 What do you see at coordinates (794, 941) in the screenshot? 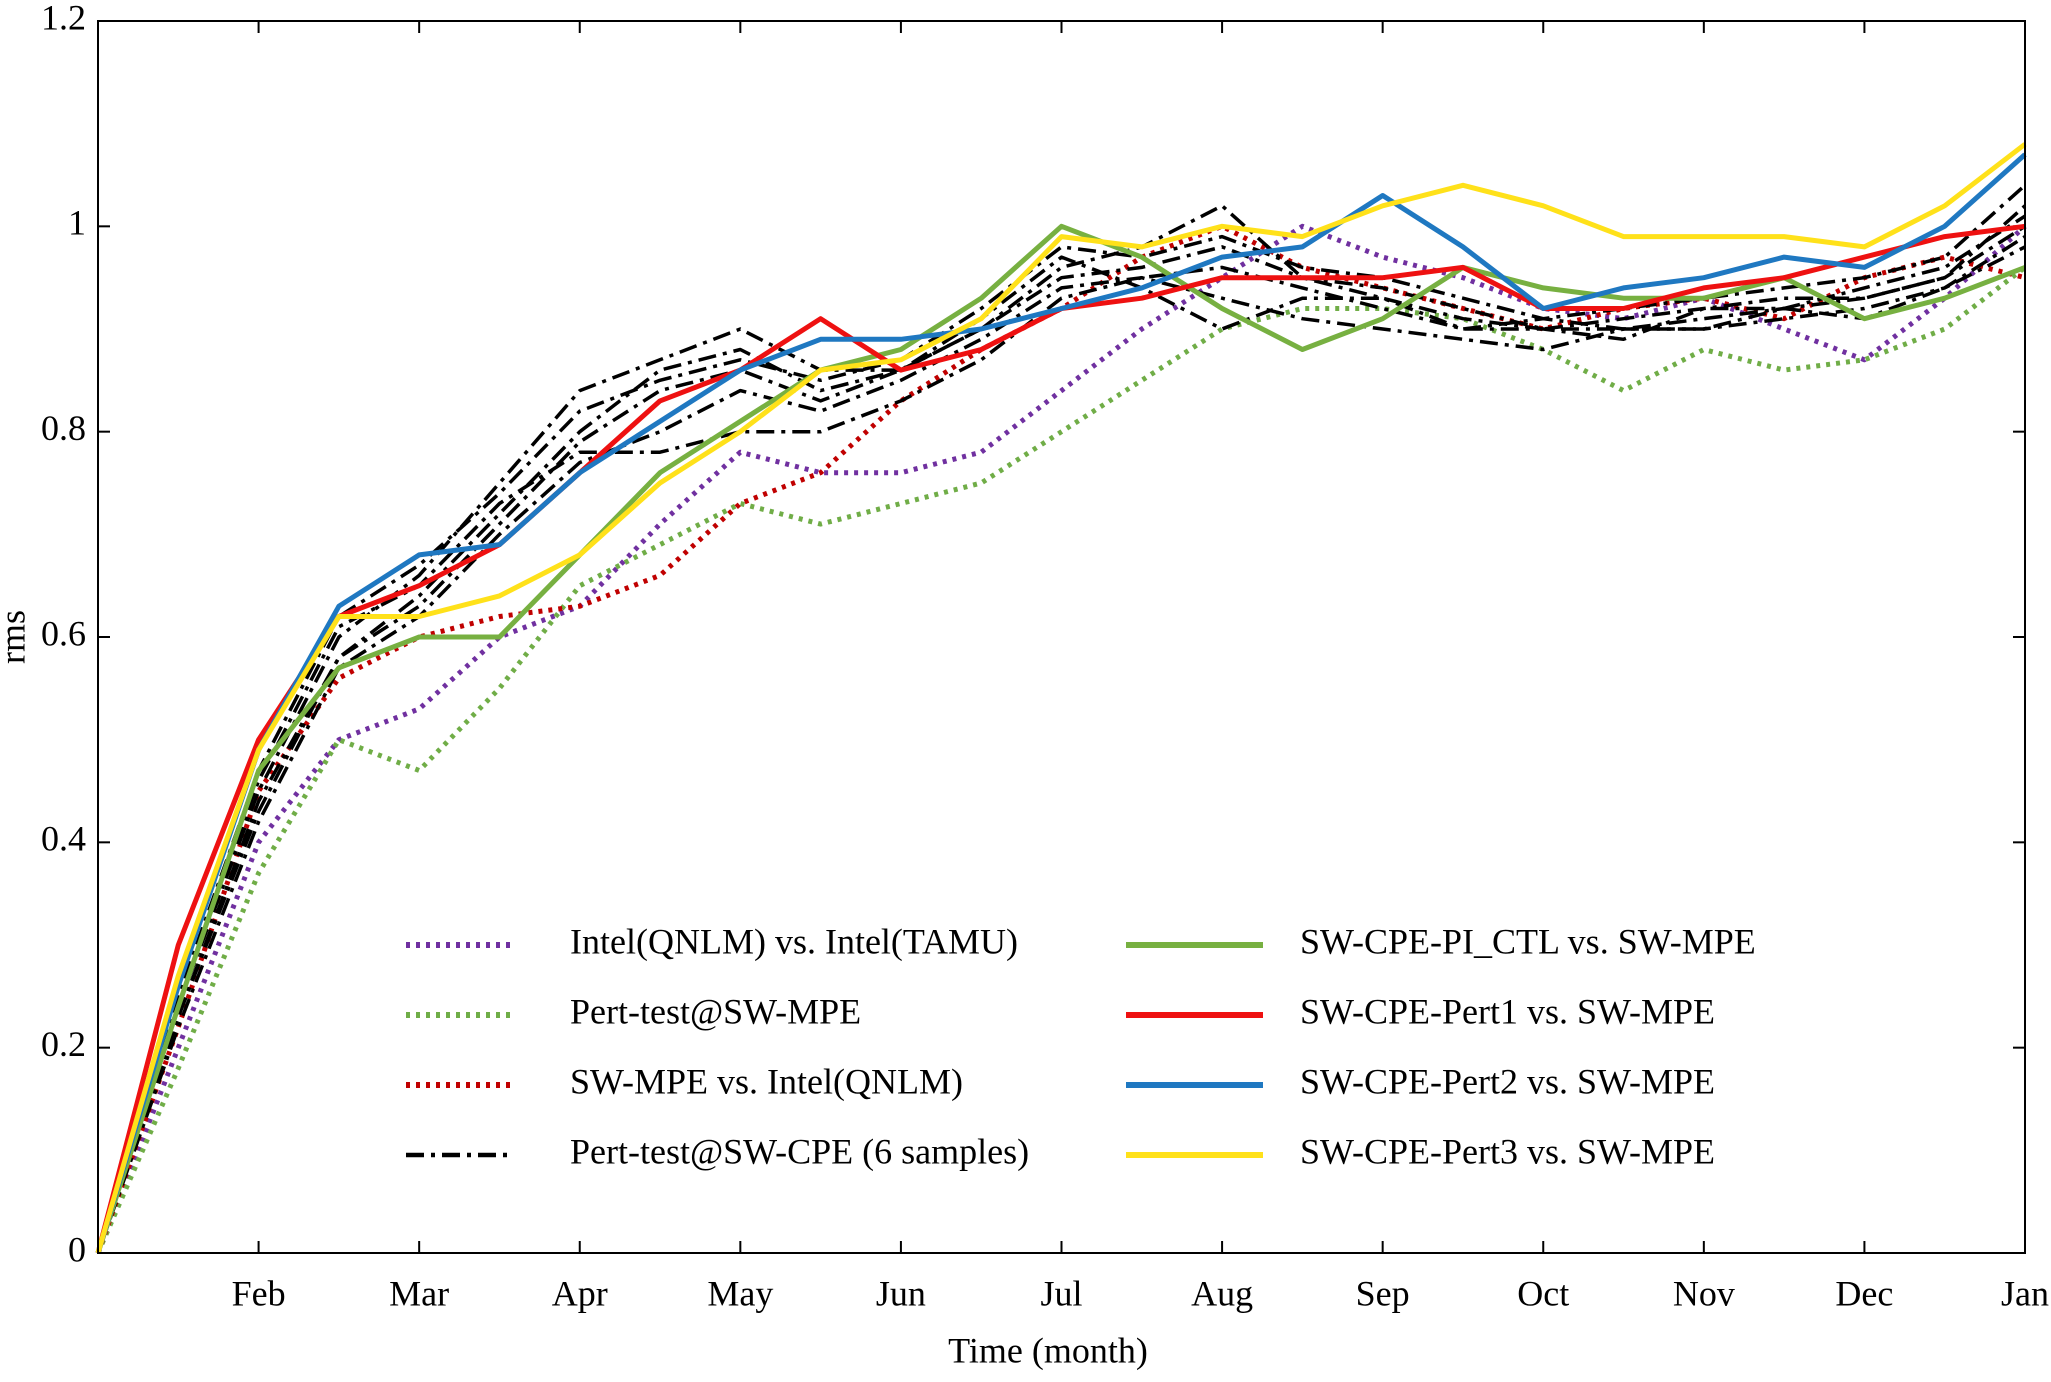
I see `legend-label: Intel(QNLM) vs. Intel(TAMU)` at bounding box center [794, 941].